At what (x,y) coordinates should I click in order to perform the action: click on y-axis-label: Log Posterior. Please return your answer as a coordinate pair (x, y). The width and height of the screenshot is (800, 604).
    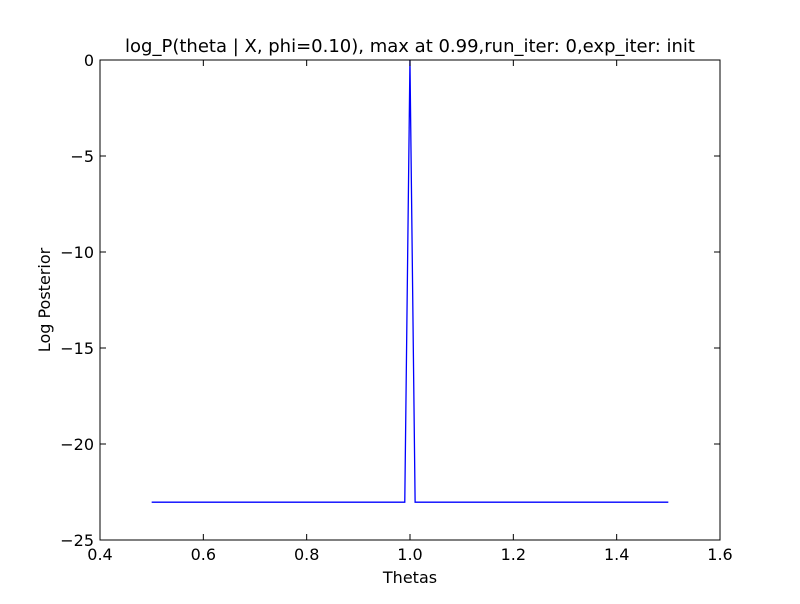
    Looking at the image, I should click on (44, 299).